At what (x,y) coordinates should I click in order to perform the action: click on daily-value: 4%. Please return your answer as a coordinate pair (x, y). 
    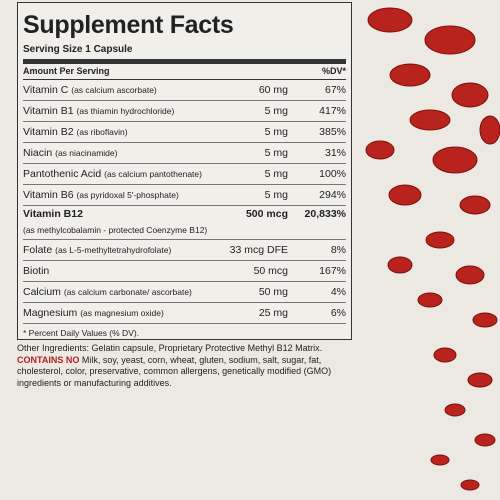
    Looking at the image, I should click on (338, 292).